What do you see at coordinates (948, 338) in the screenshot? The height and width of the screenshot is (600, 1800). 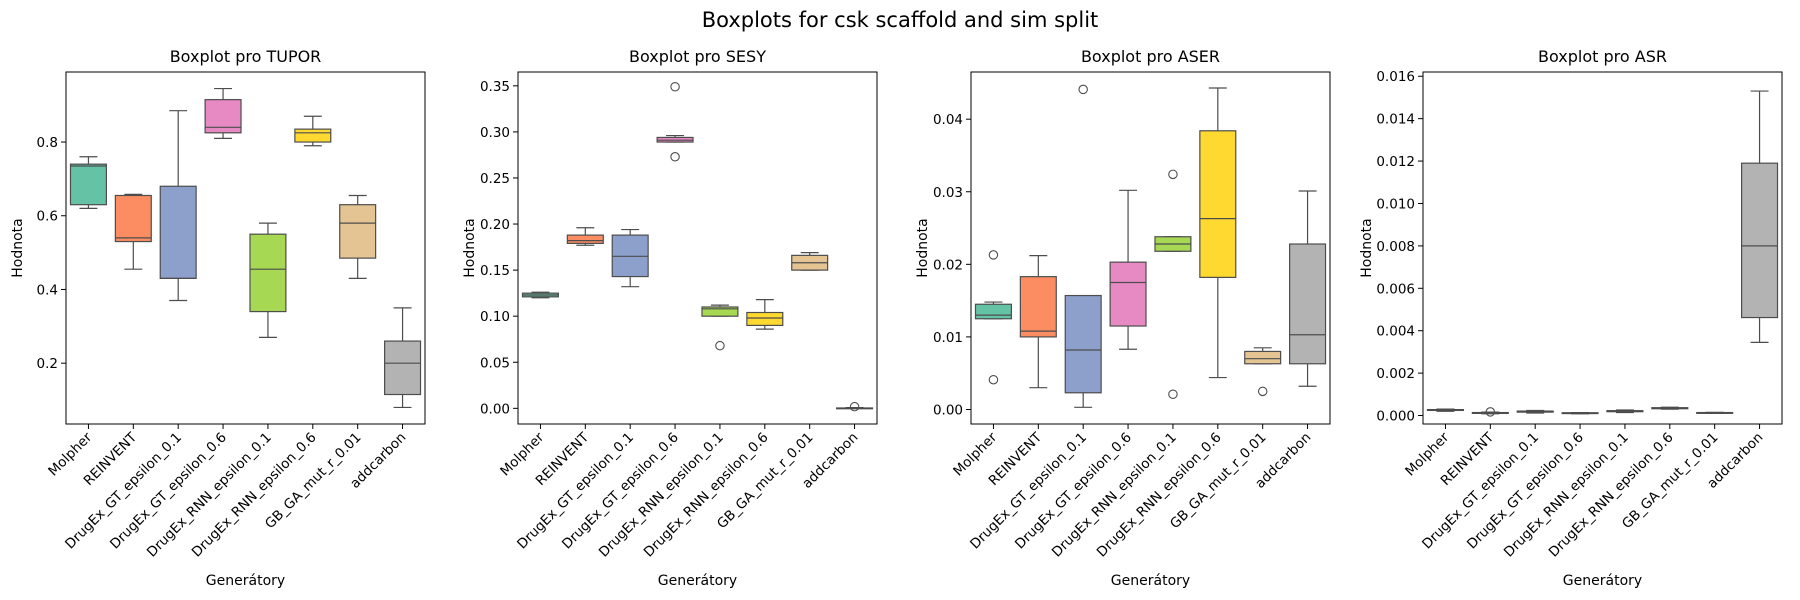 I see `y-tick-label: 0.01` at bounding box center [948, 338].